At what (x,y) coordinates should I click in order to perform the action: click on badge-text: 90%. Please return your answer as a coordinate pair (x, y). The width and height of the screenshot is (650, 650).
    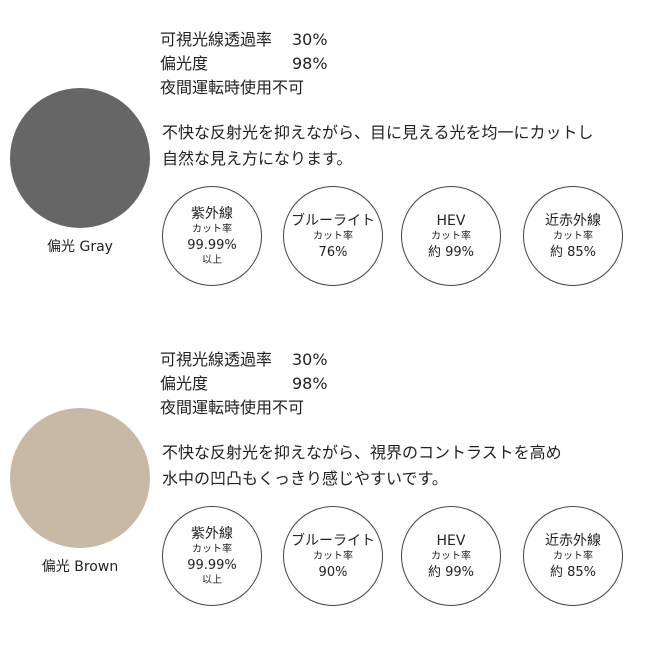
    Looking at the image, I should click on (333, 572).